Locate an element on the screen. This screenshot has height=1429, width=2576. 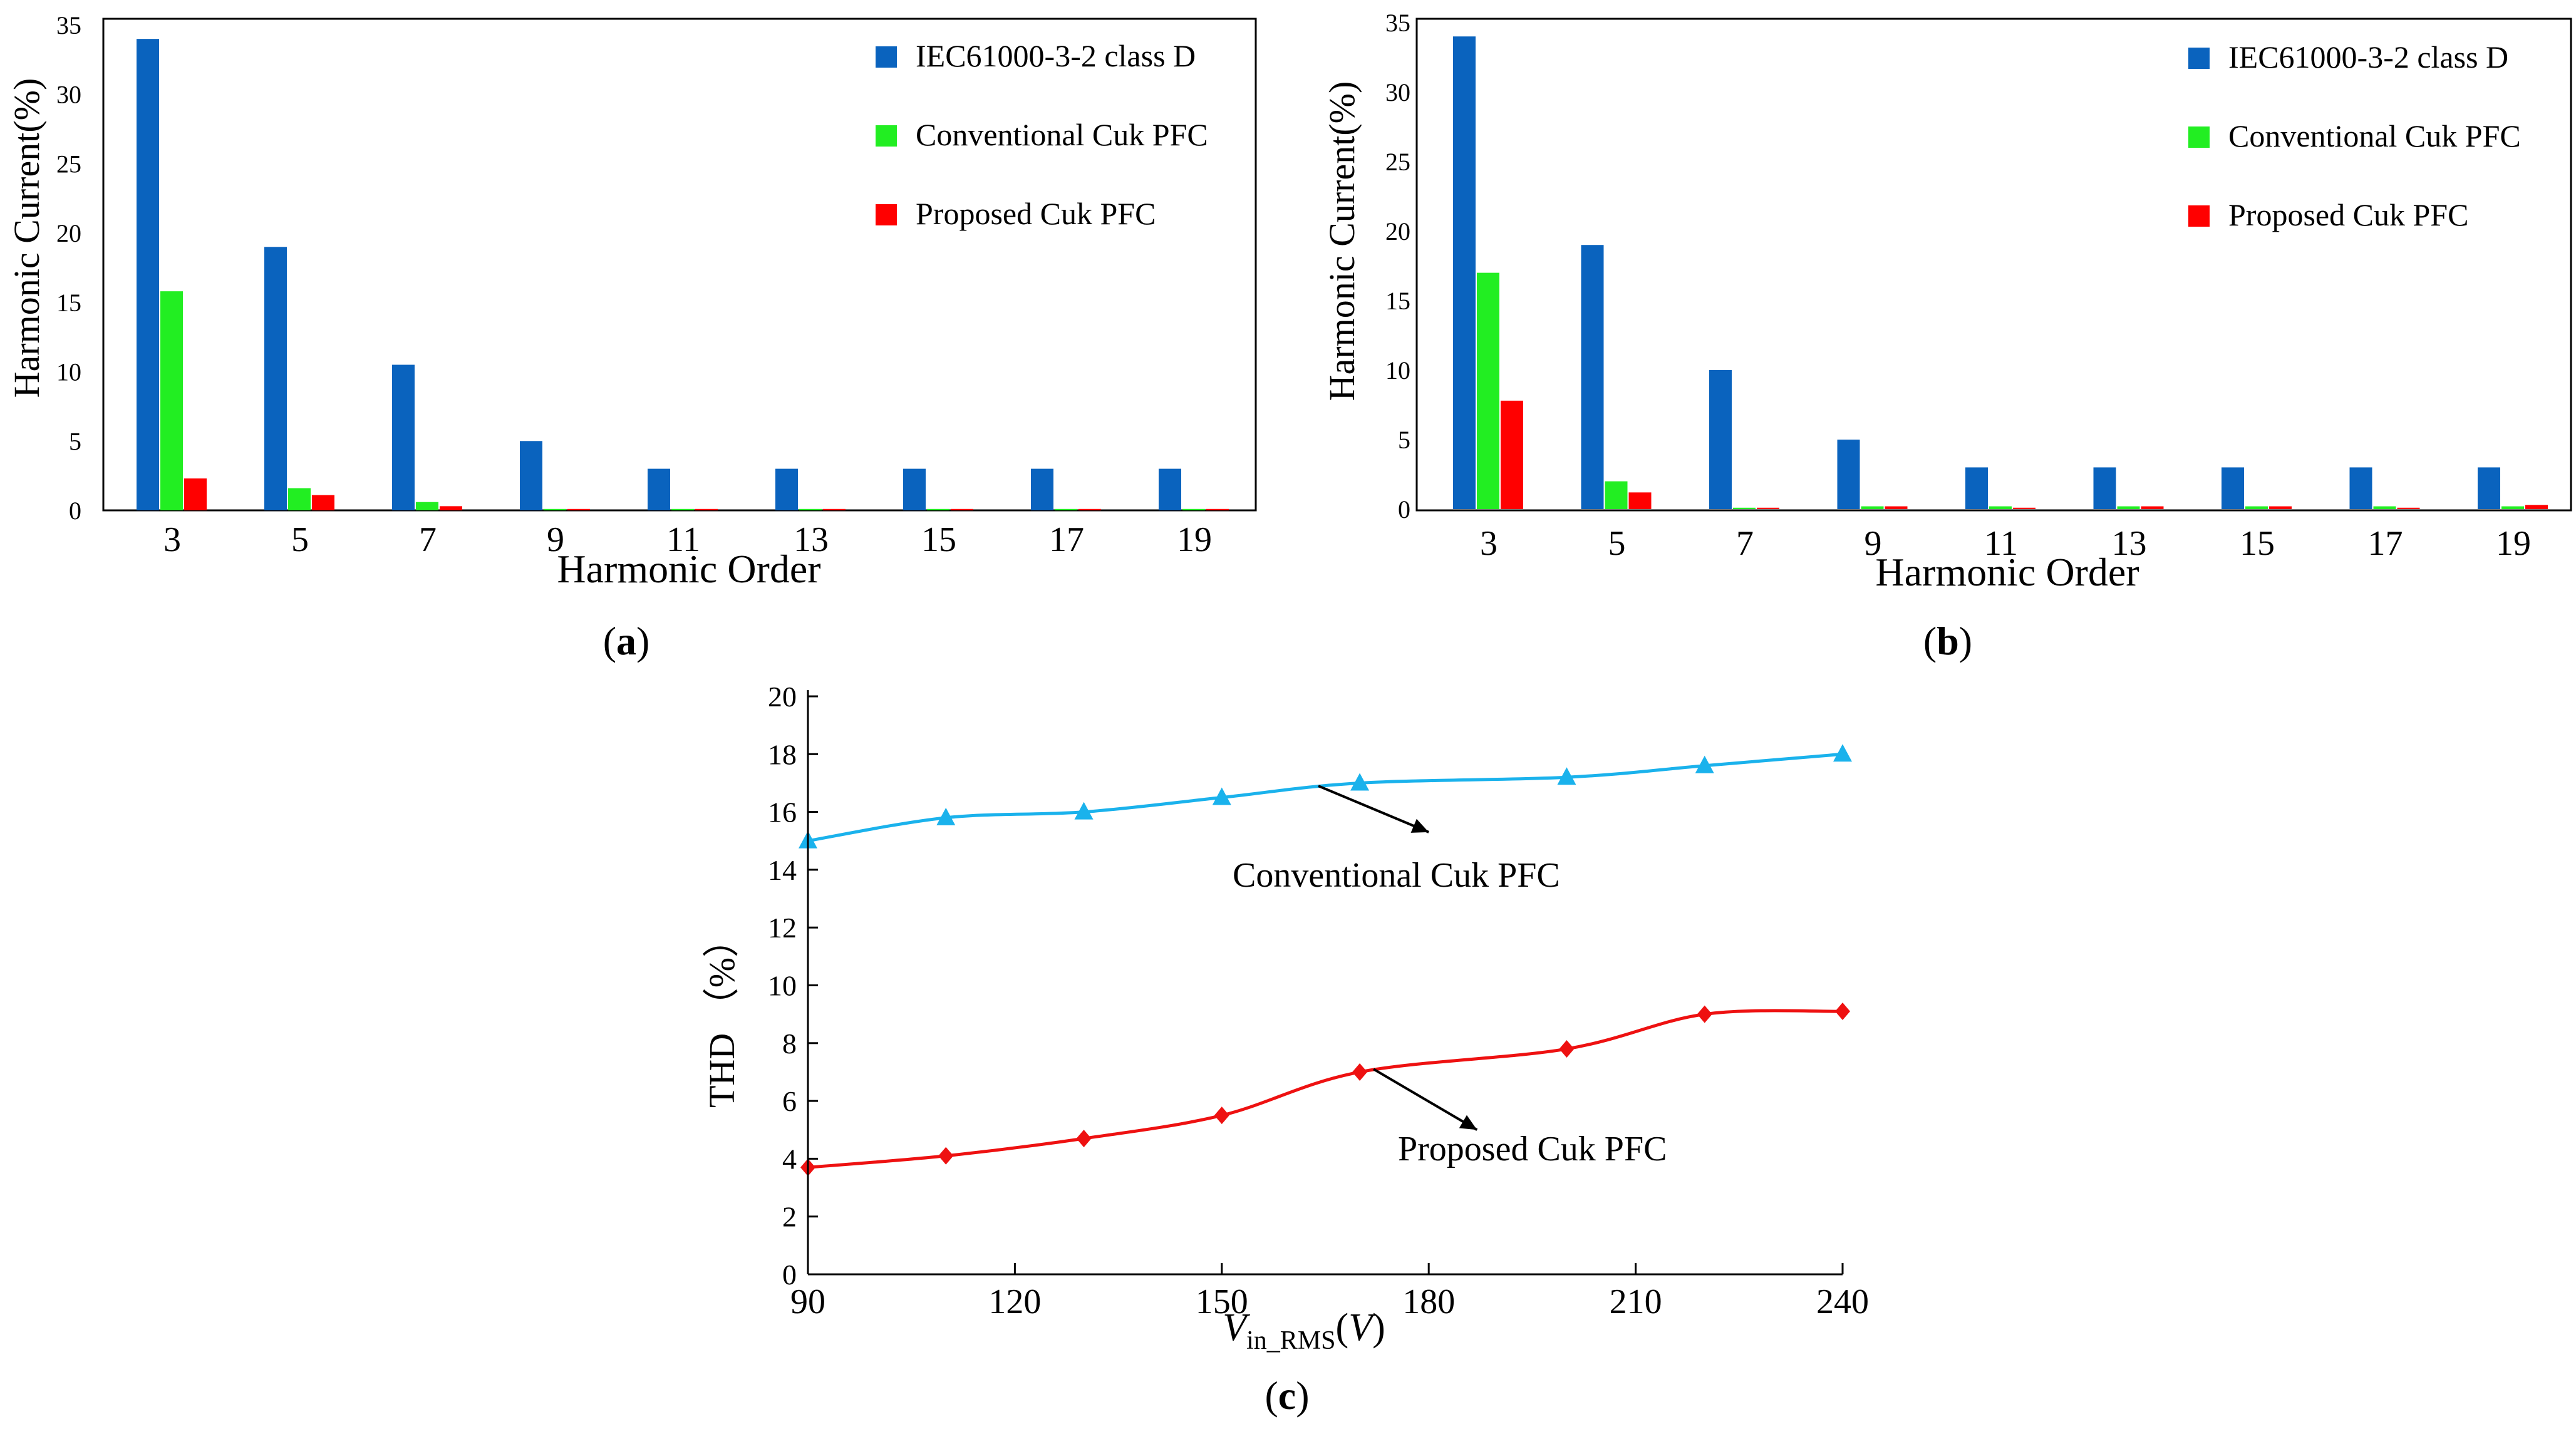
lines-c is located at coordinates (1325, 960).